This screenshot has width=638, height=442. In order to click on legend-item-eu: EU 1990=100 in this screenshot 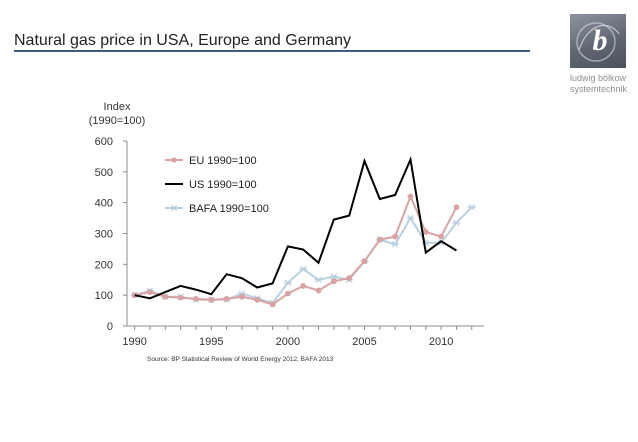, I will do `click(211, 161)`.